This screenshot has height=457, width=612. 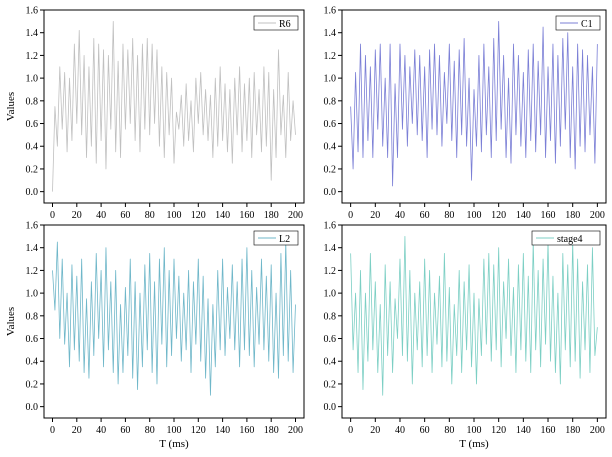 I want to click on legend: stage4, so click(x=566, y=238).